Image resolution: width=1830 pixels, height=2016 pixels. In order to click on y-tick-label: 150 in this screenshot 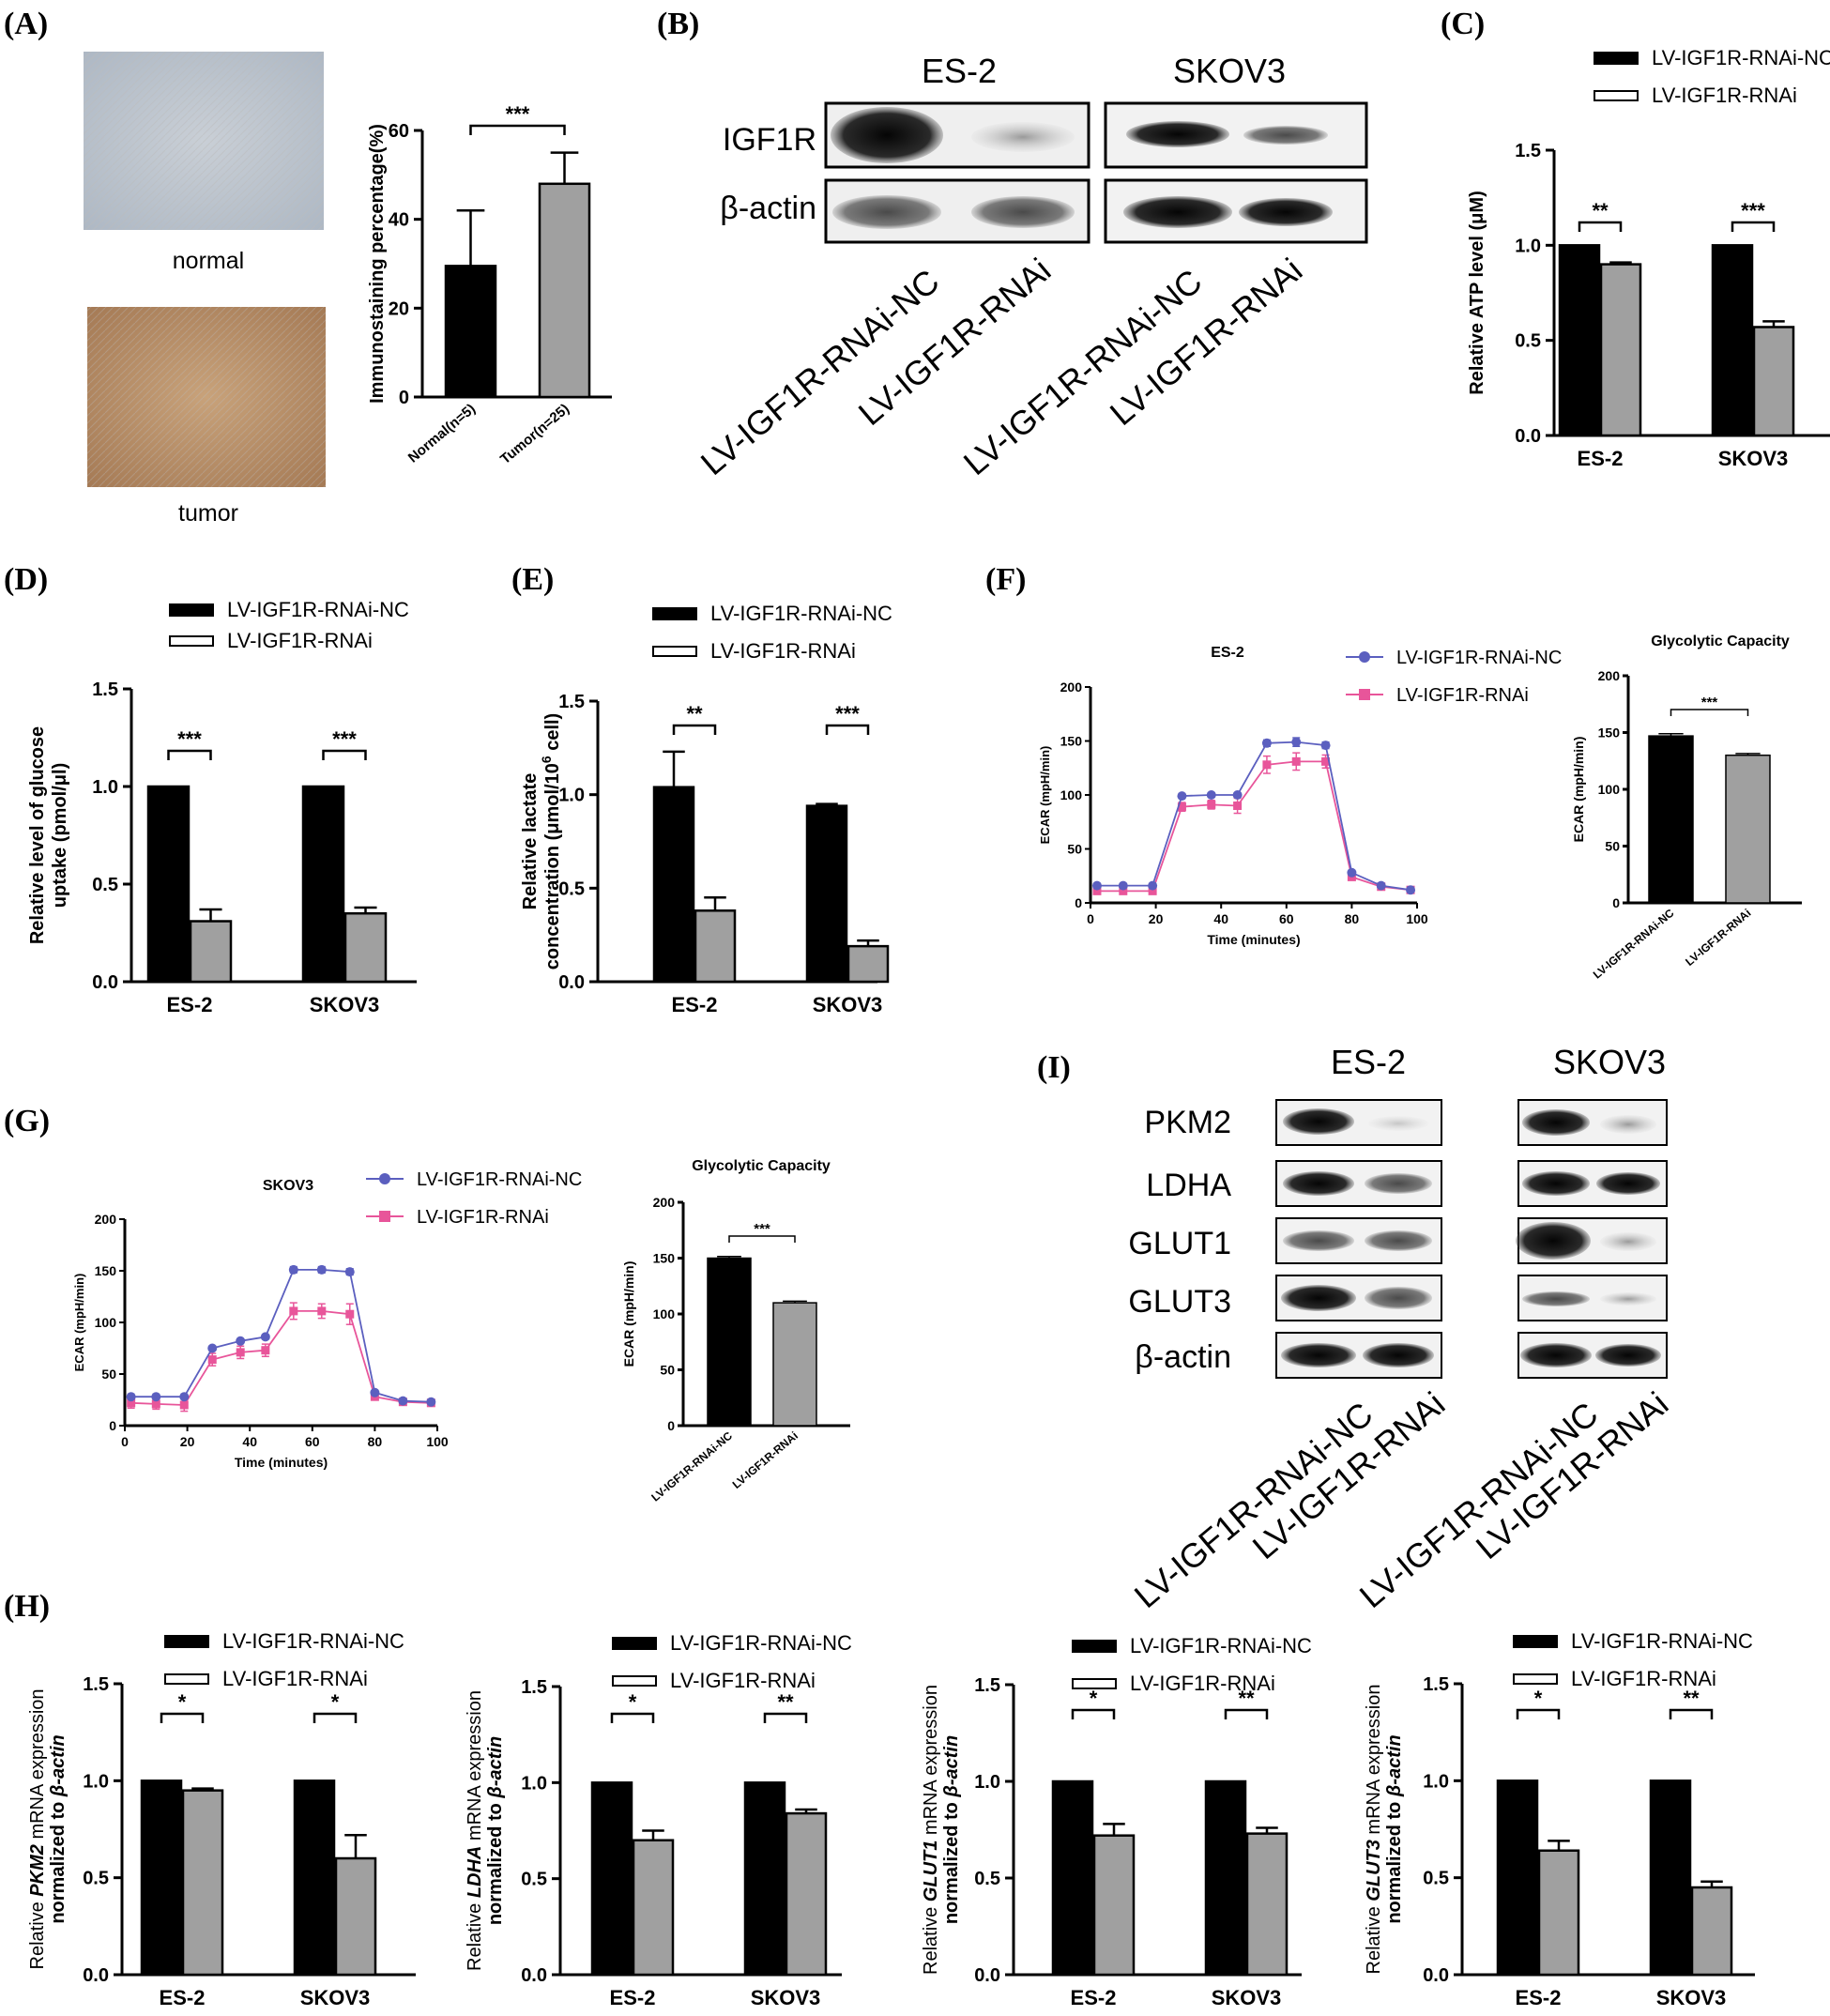, I will do `click(1071, 741)`.